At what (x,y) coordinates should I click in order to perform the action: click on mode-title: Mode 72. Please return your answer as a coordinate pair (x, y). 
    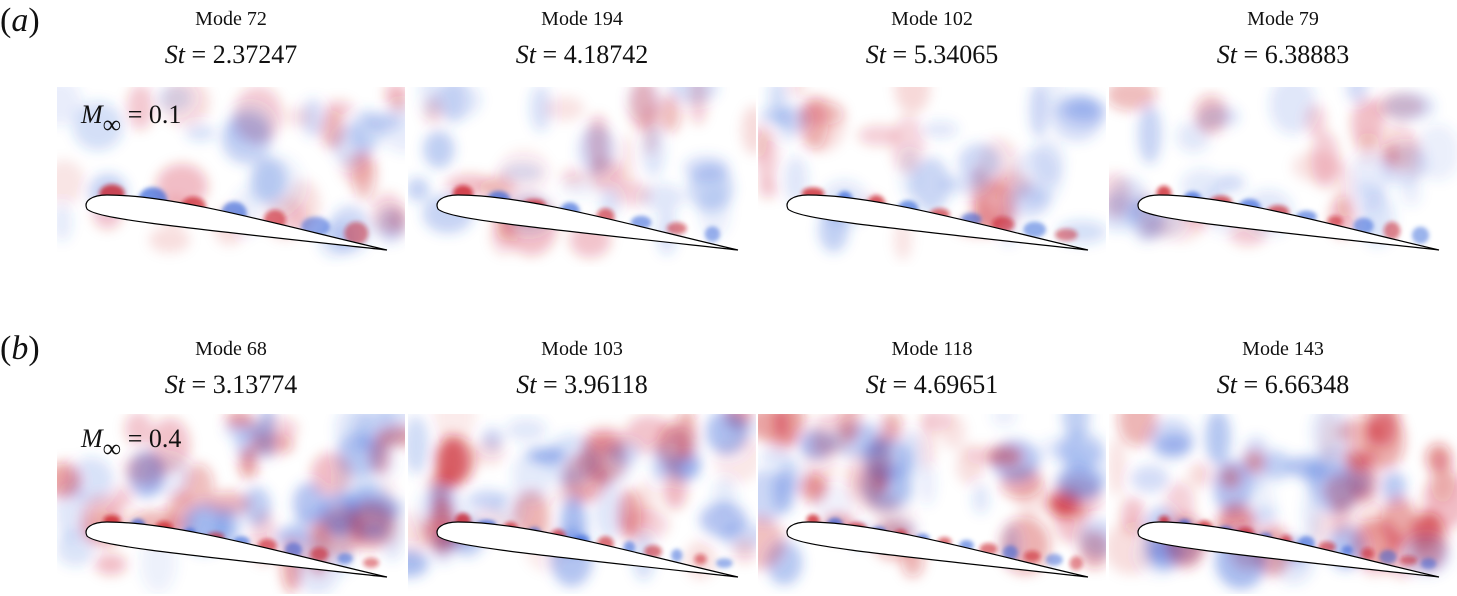
    Looking at the image, I should click on (231, 19).